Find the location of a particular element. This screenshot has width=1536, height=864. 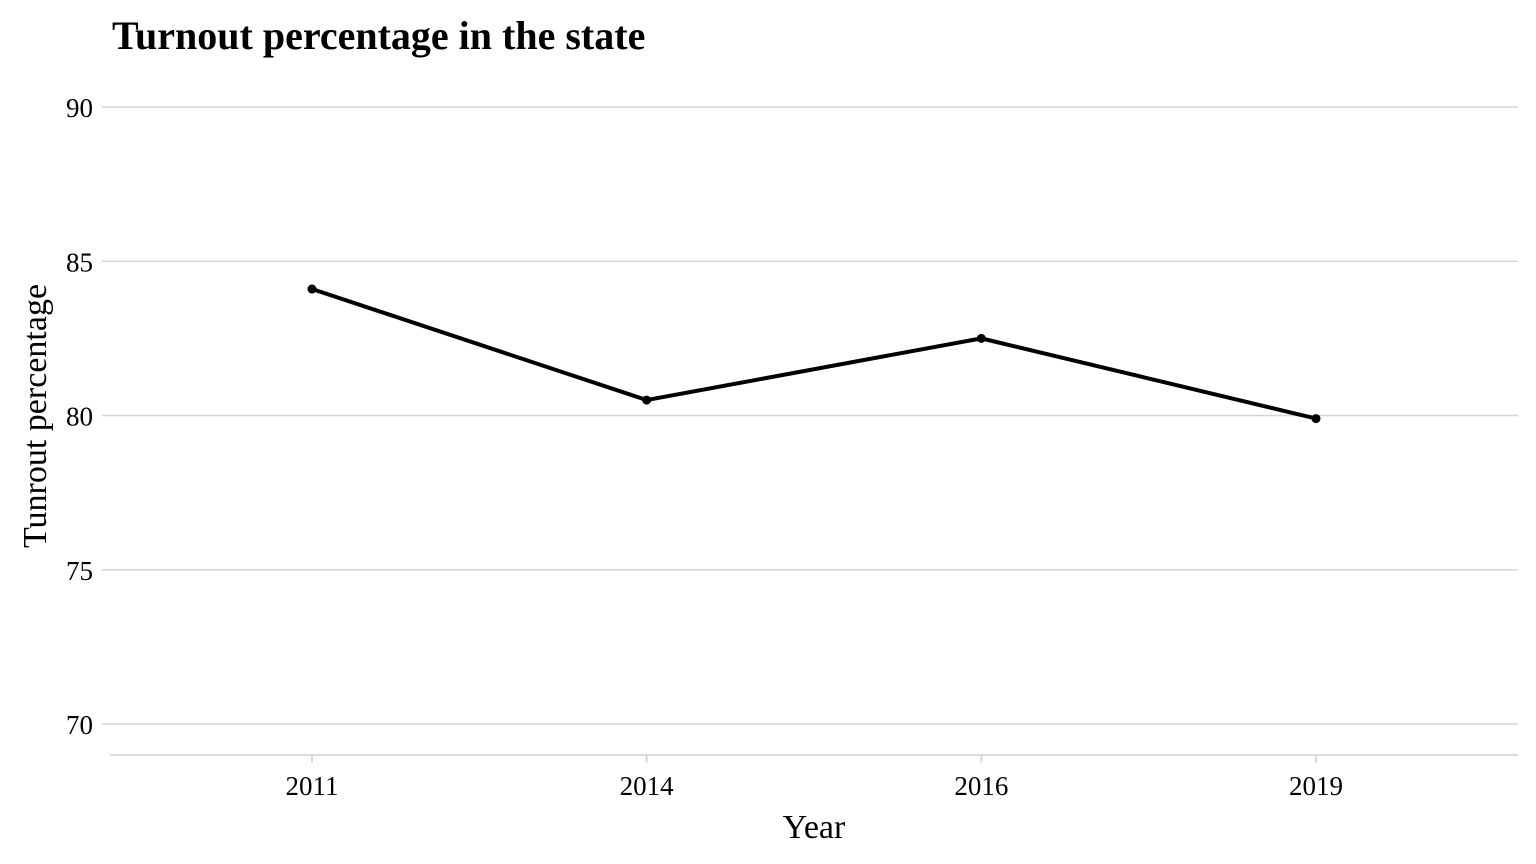

chart-title: Turnout percentage in the state is located at coordinates (378, 35).